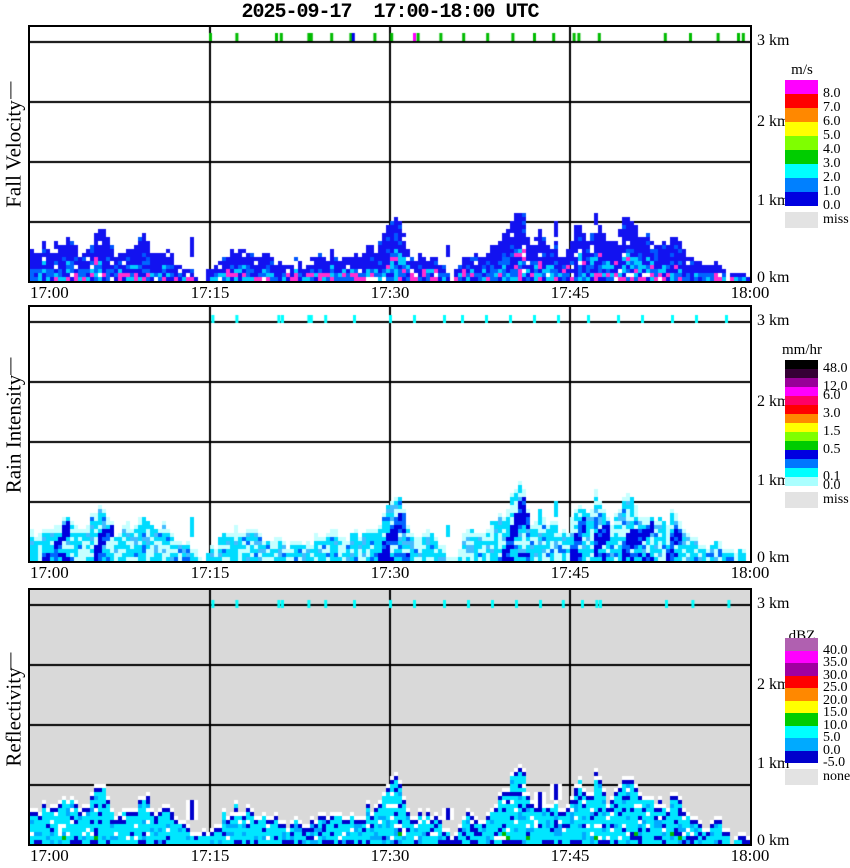 Image resolution: width=850 pixels, height=868 pixels. Describe the element at coordinates (832, 476) in the screenshot. I see `colorbar-label: 0.1` at that location.